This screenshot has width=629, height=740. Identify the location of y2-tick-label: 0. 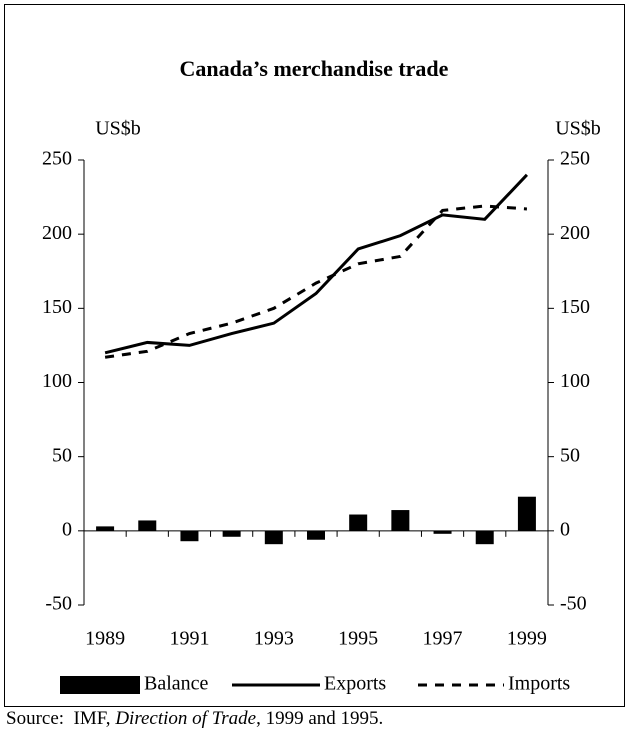
(565, 529).